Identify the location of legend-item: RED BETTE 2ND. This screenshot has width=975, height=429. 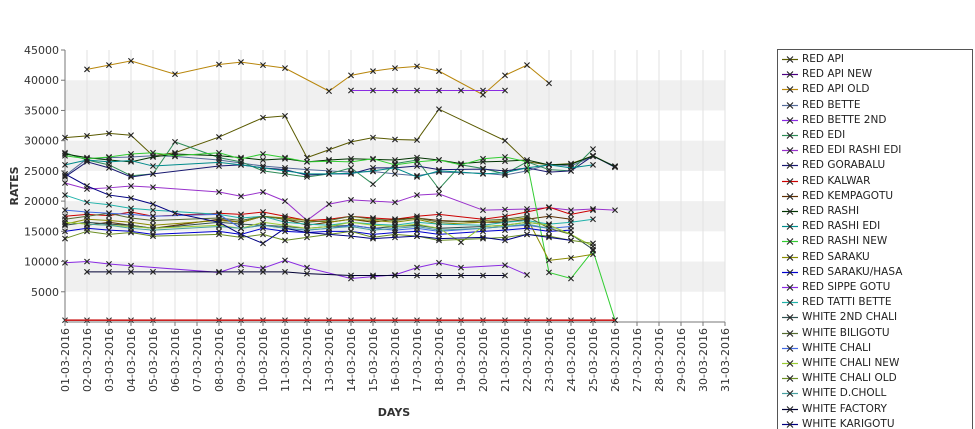
(873, 120).